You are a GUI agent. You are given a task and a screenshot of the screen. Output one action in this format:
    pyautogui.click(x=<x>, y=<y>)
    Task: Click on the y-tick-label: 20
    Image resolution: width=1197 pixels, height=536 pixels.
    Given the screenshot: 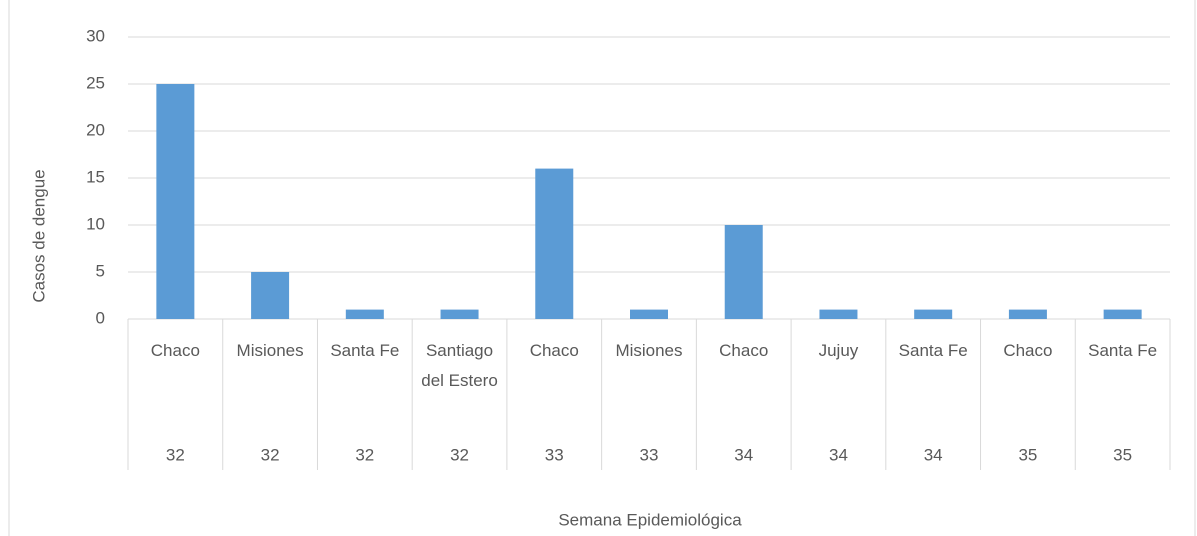 What is the action you would take?
    pyautogui.click(x=95, y=129)
    